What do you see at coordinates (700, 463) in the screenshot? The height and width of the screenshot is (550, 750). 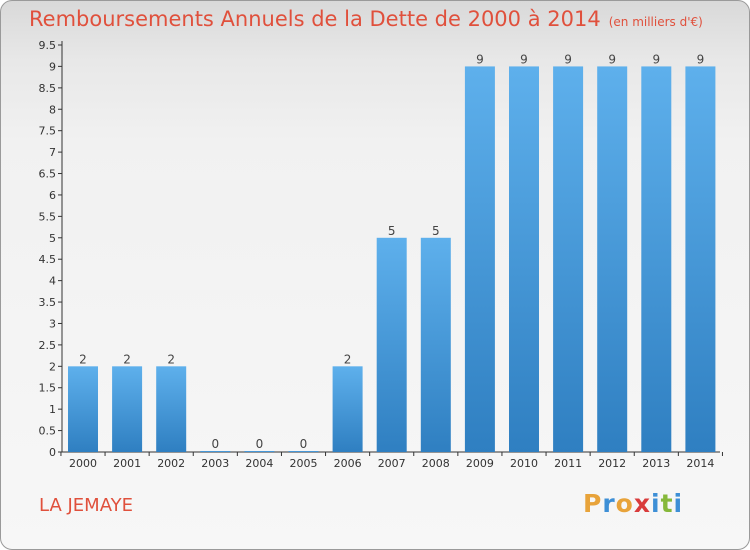 I see `x-tick-label: 2014` at bounding box center [700, 463].